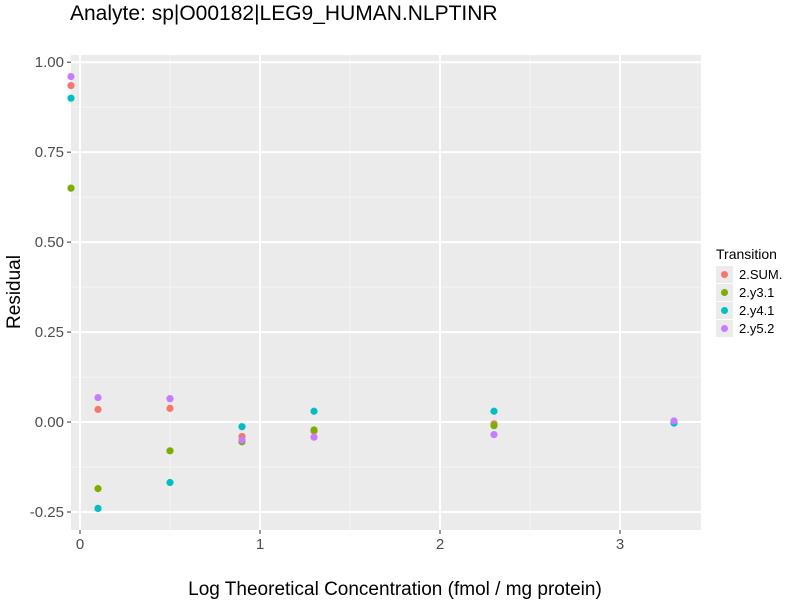  What do you see at coordinates (620, 544) in the screenshot?
I see `x-tick-label: 3` at bounding box center [620, 544].